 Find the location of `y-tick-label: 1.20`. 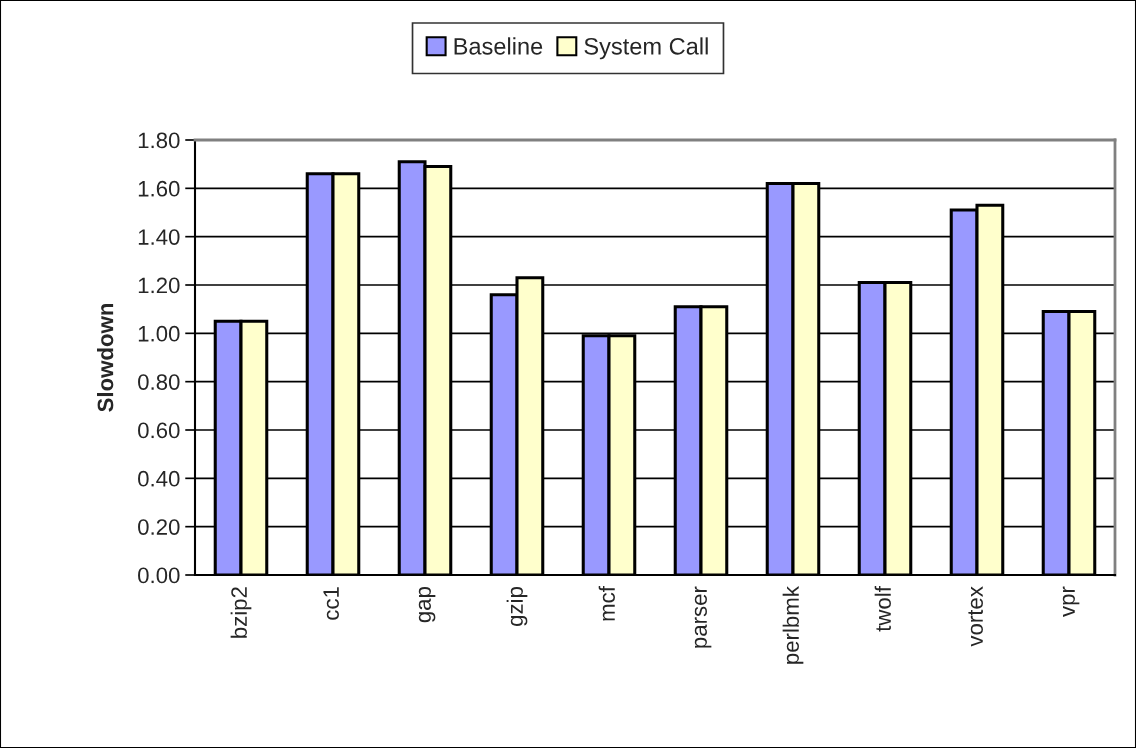

y-tick-label: 1.20 is located at coordinates (159, 285).